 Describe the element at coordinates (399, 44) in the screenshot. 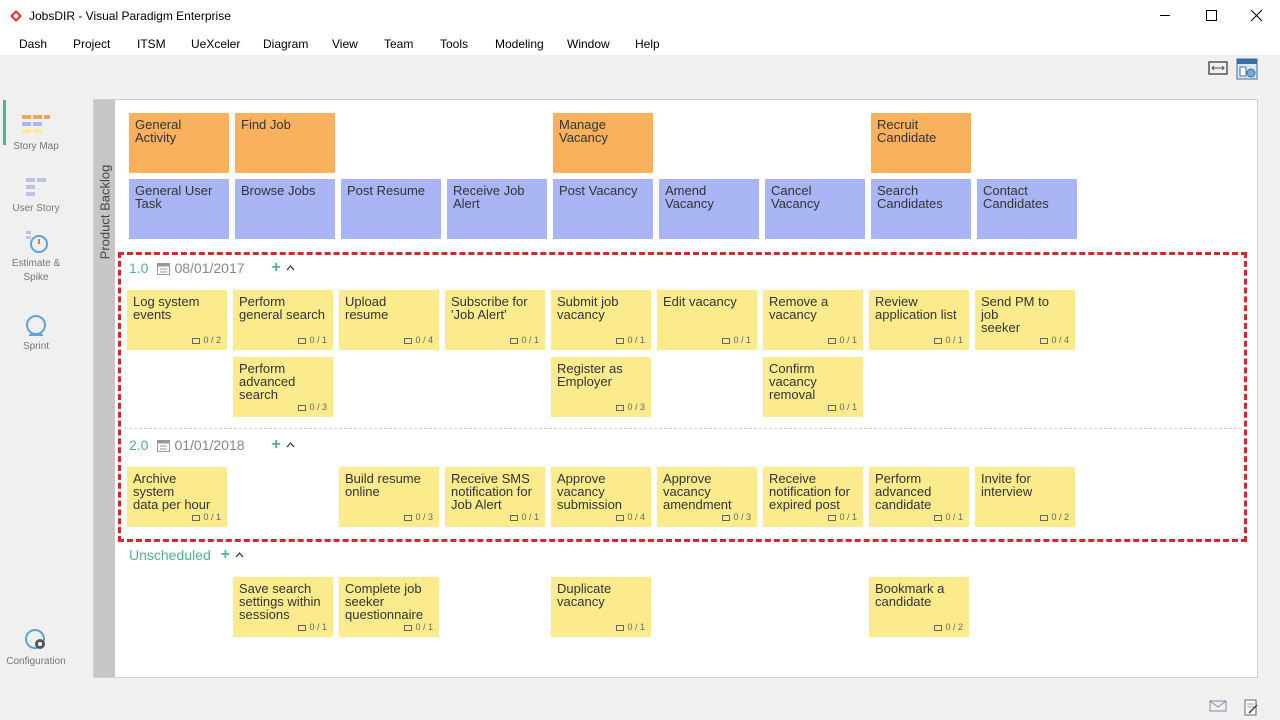

I see `menu-team: Team` at that location.